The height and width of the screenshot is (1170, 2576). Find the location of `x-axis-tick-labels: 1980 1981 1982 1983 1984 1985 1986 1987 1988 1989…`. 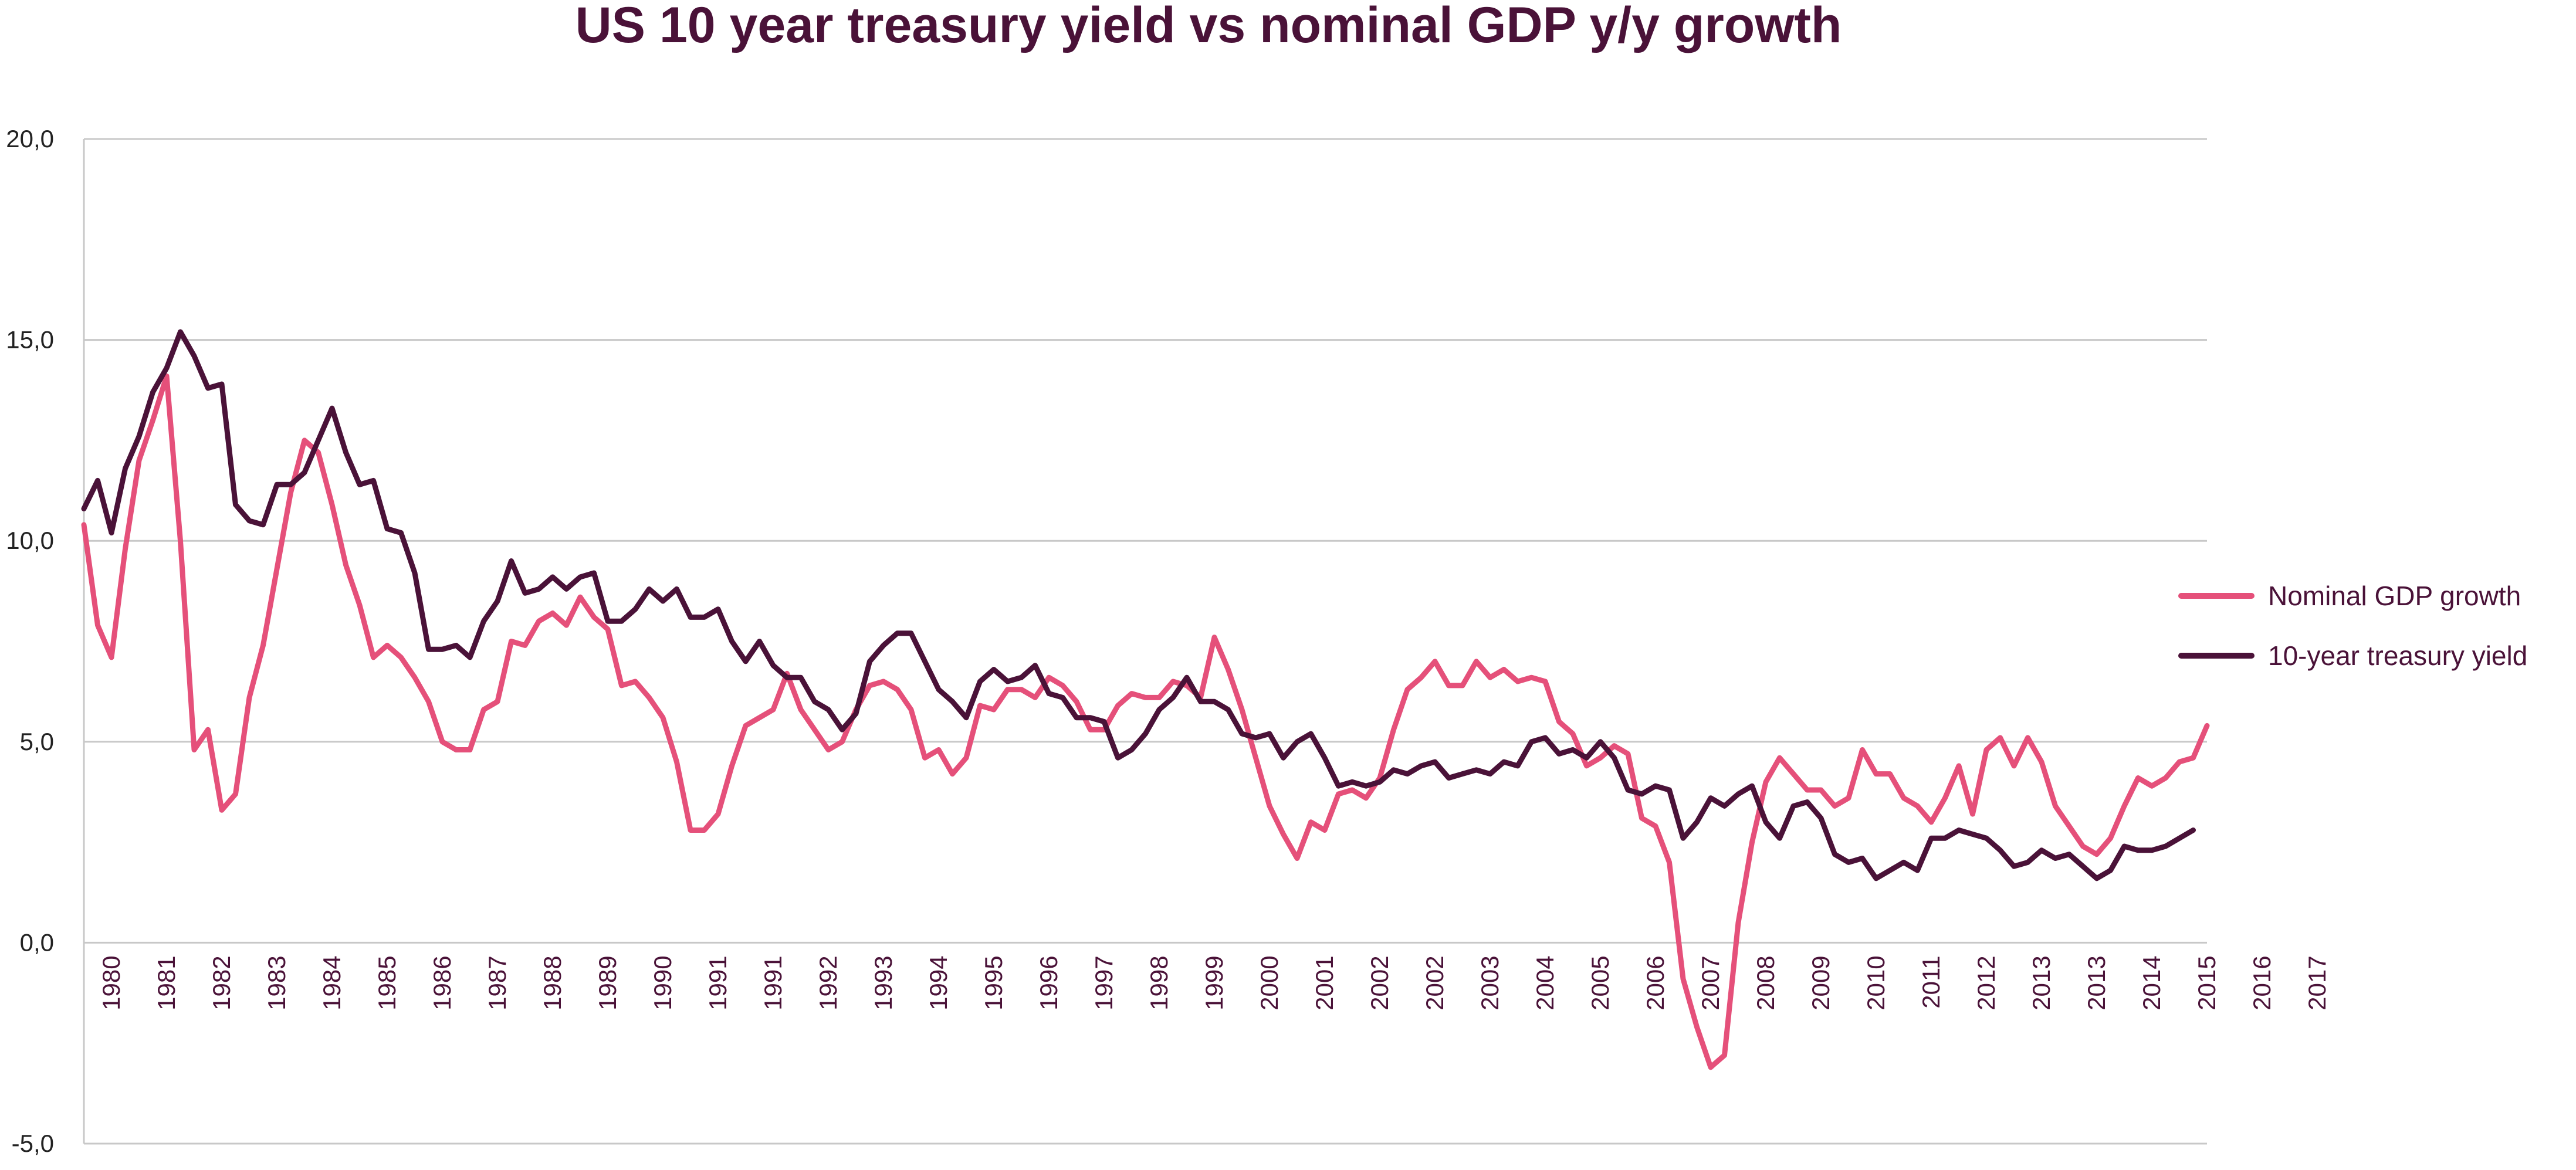

x-axis-tick-labels: 1980 1981 1982 1983 1984 1985 1986 1987 1988 1989… is located at coordinates (1214, 982).